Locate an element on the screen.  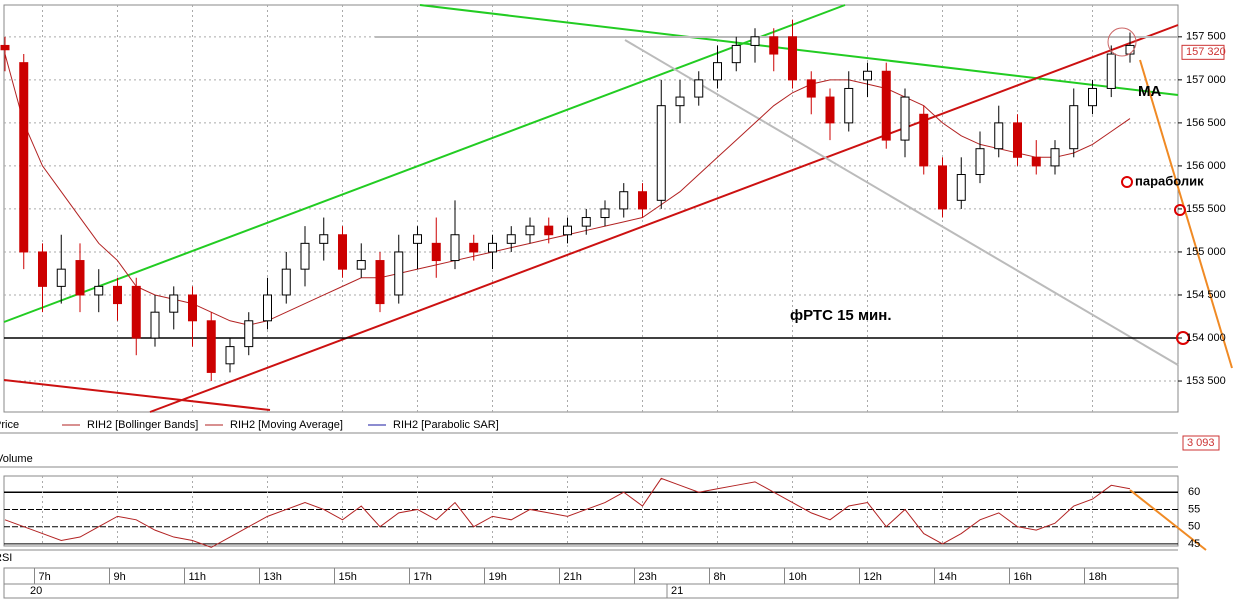
date-label: 21 is located at coordinates (677, 591).